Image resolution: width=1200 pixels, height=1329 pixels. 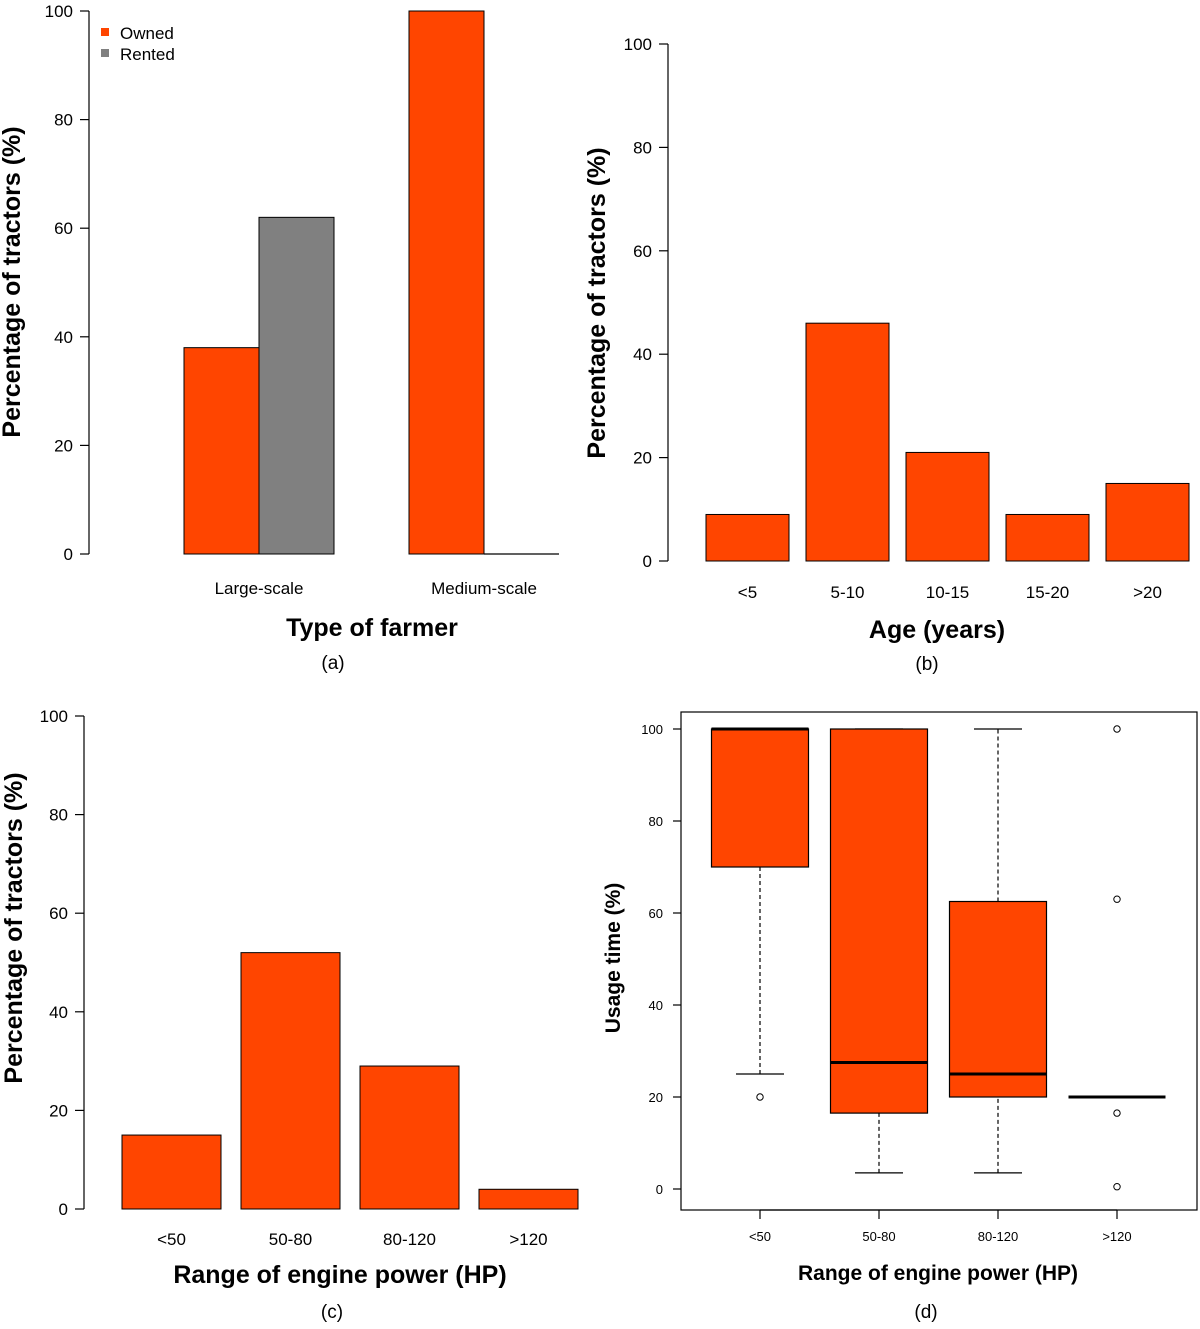 I want to click on panel-a-y-tick-label: 40, so click(x=63, y=337).